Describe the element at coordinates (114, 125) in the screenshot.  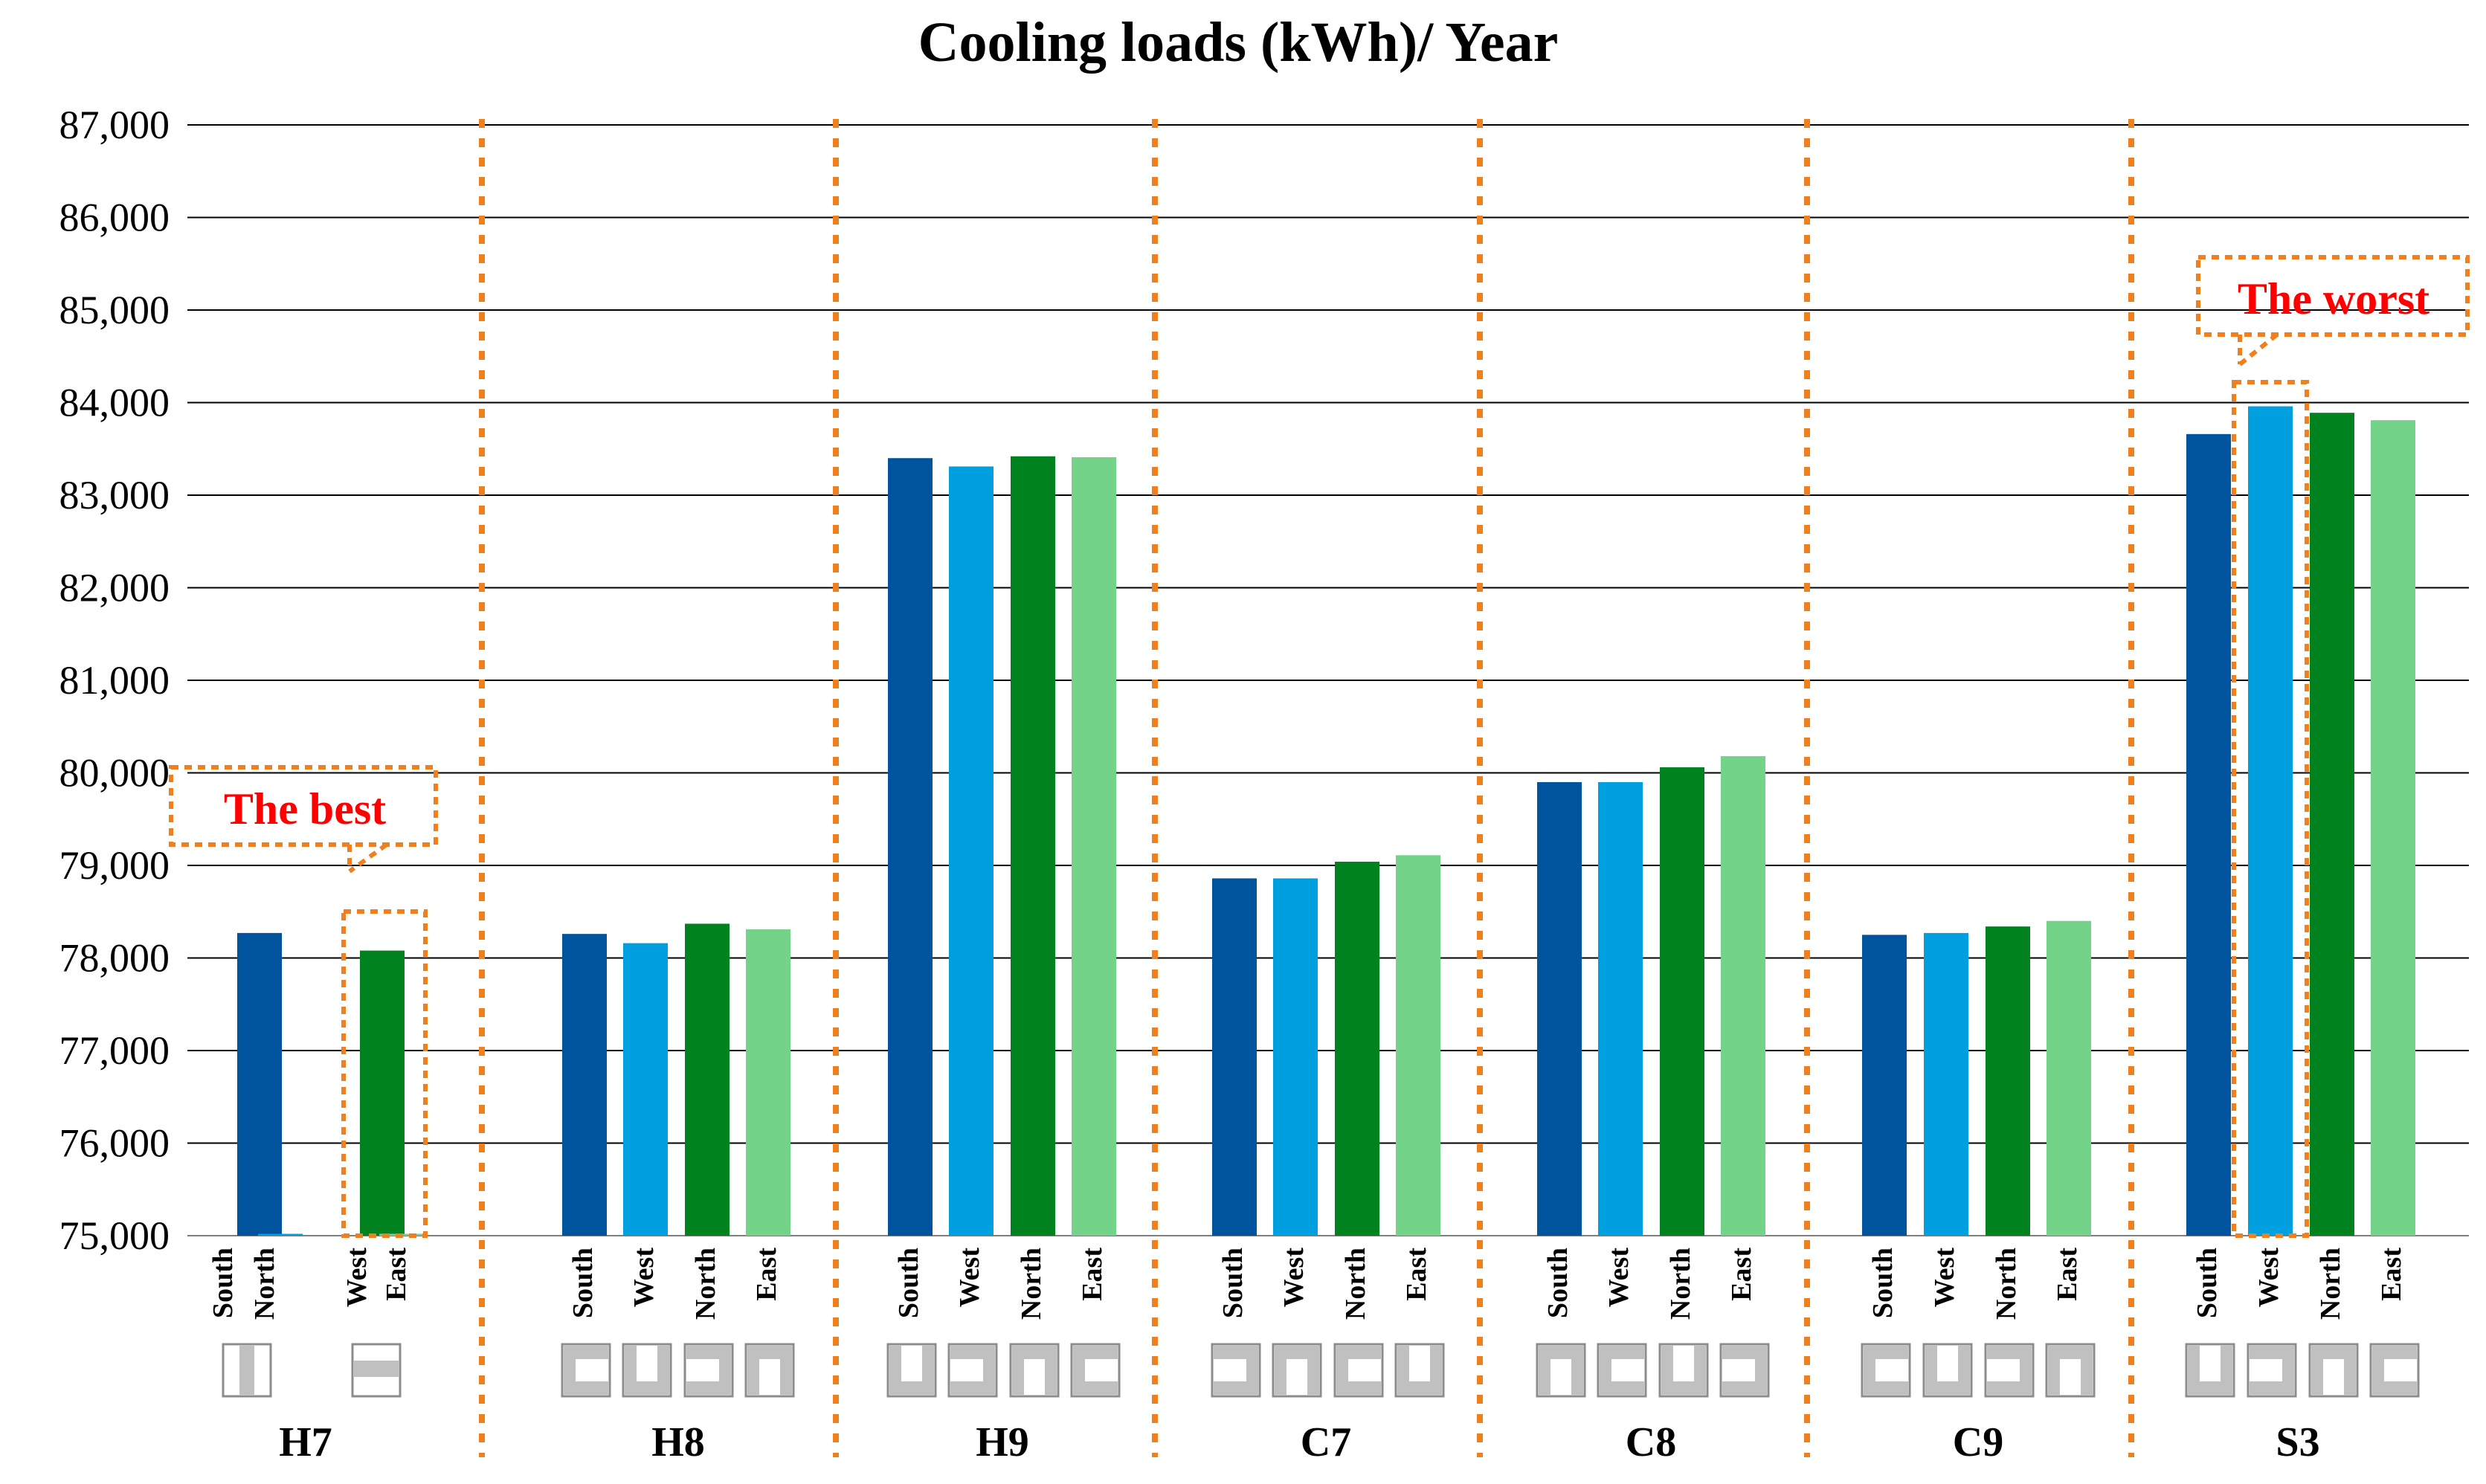
I see `y-tick-label: 87,000` at that location.